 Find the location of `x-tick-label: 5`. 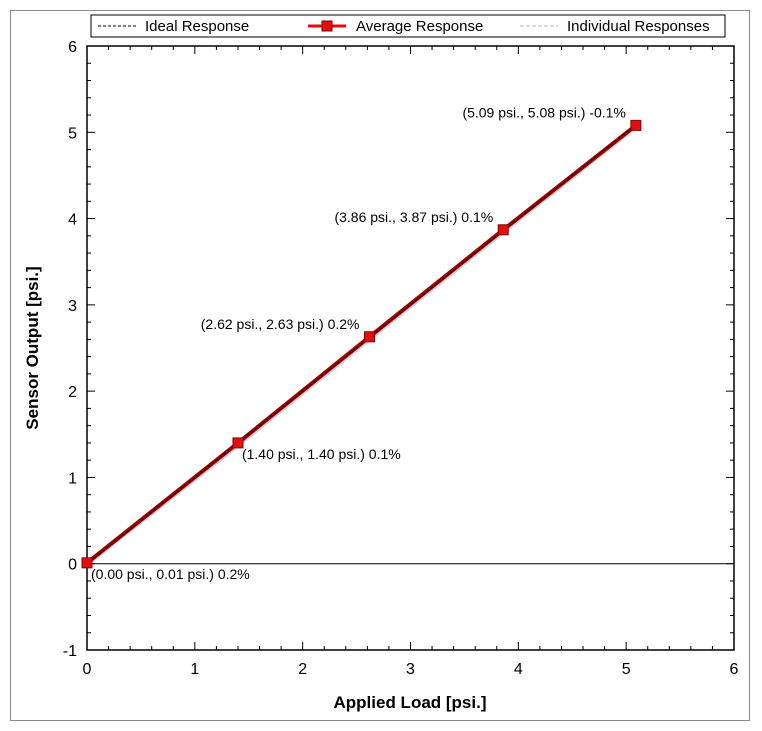

x-tick-label: 5 is located at coordinates (626, 669).